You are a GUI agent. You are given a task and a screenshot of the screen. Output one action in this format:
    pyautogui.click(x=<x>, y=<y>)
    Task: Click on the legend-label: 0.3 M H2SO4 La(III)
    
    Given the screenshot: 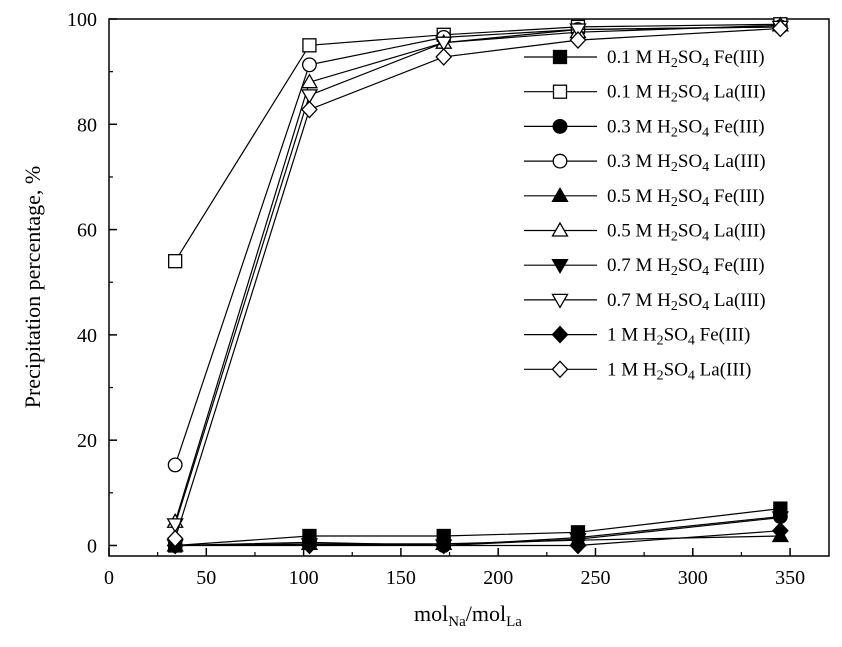 What is the action you would take?
    pyautogui.click(x=686, y=163)
    